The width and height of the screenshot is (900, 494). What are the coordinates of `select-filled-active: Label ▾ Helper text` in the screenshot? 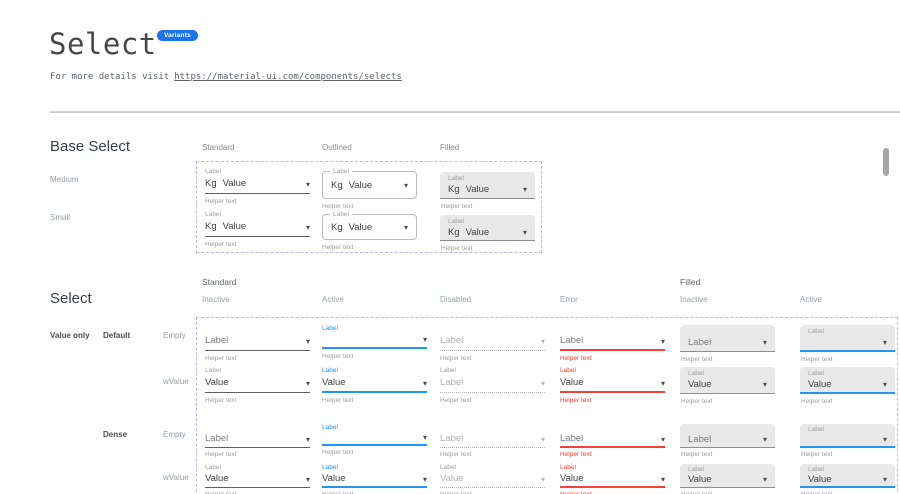 It's located at (847, 344).